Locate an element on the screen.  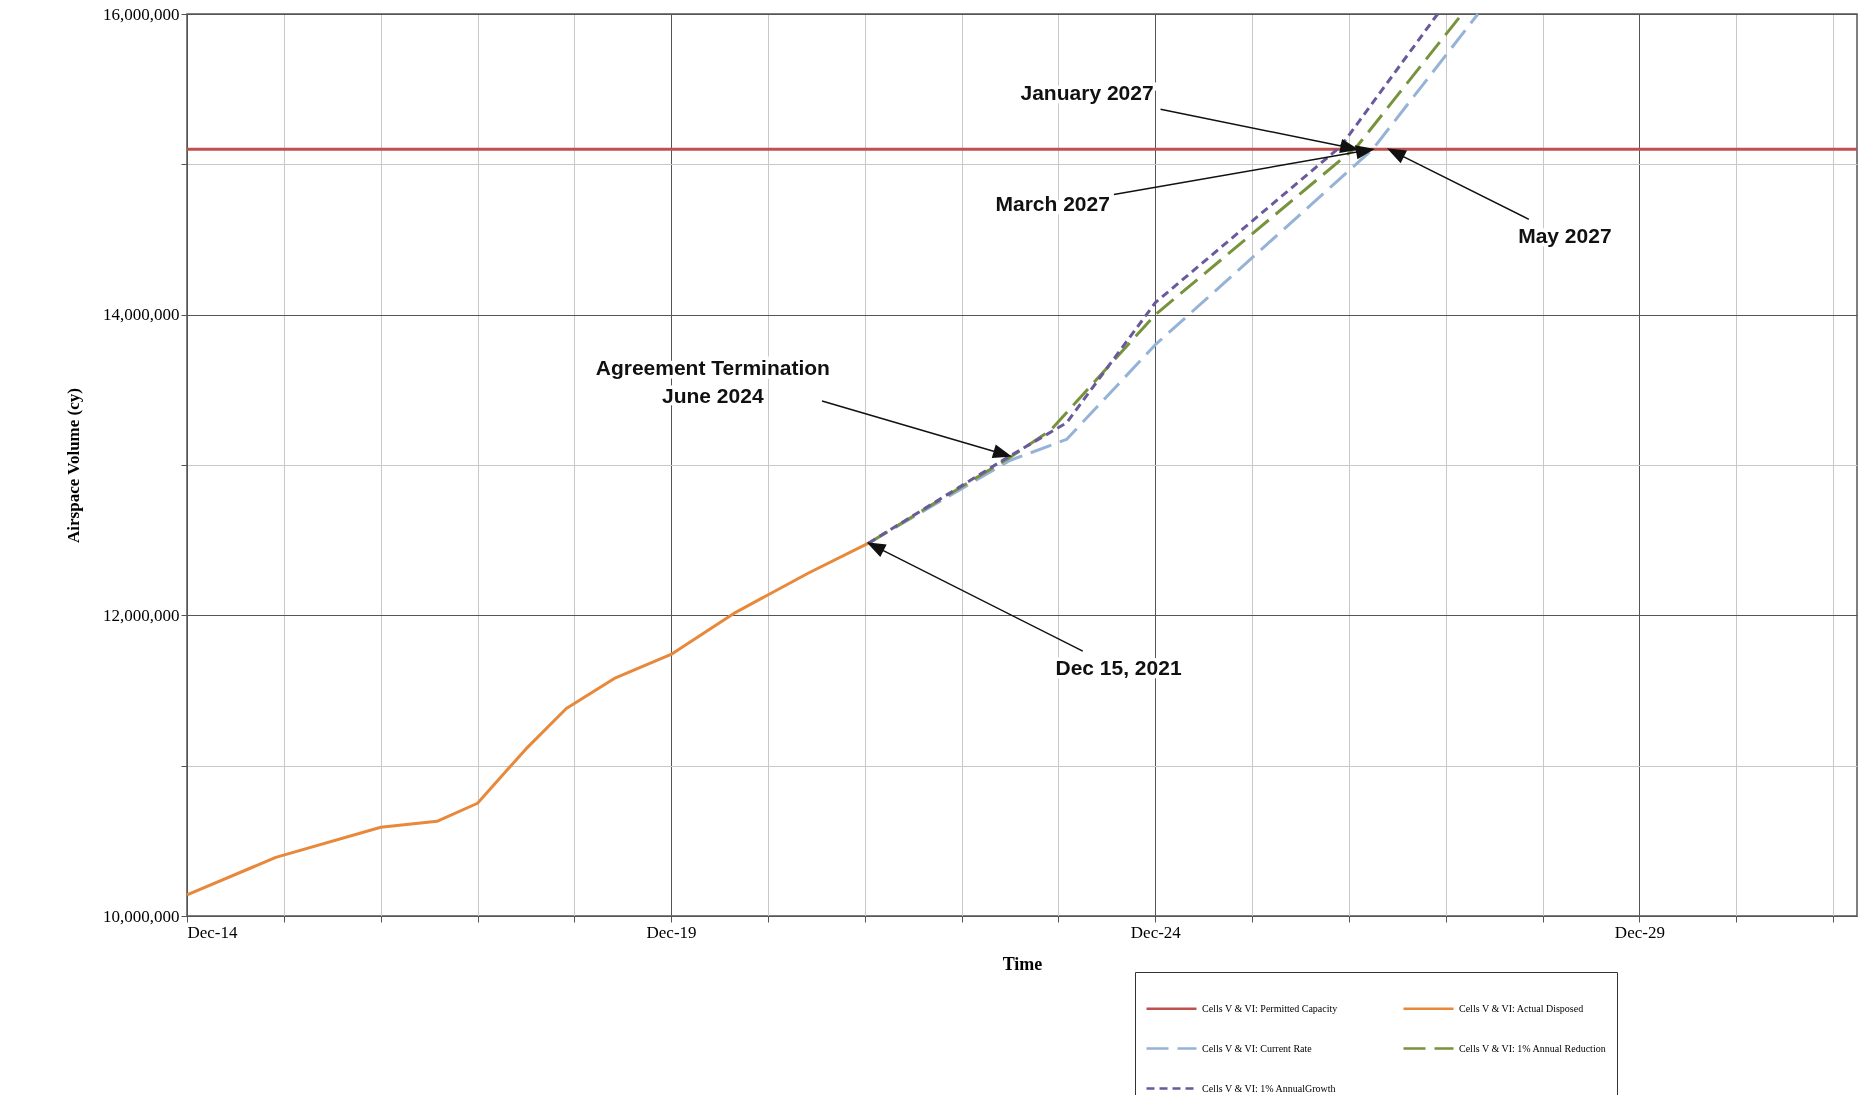
legend-label: Cells V & VI: 1% AnnualGrowth is located at coordinates (1269, 1088).